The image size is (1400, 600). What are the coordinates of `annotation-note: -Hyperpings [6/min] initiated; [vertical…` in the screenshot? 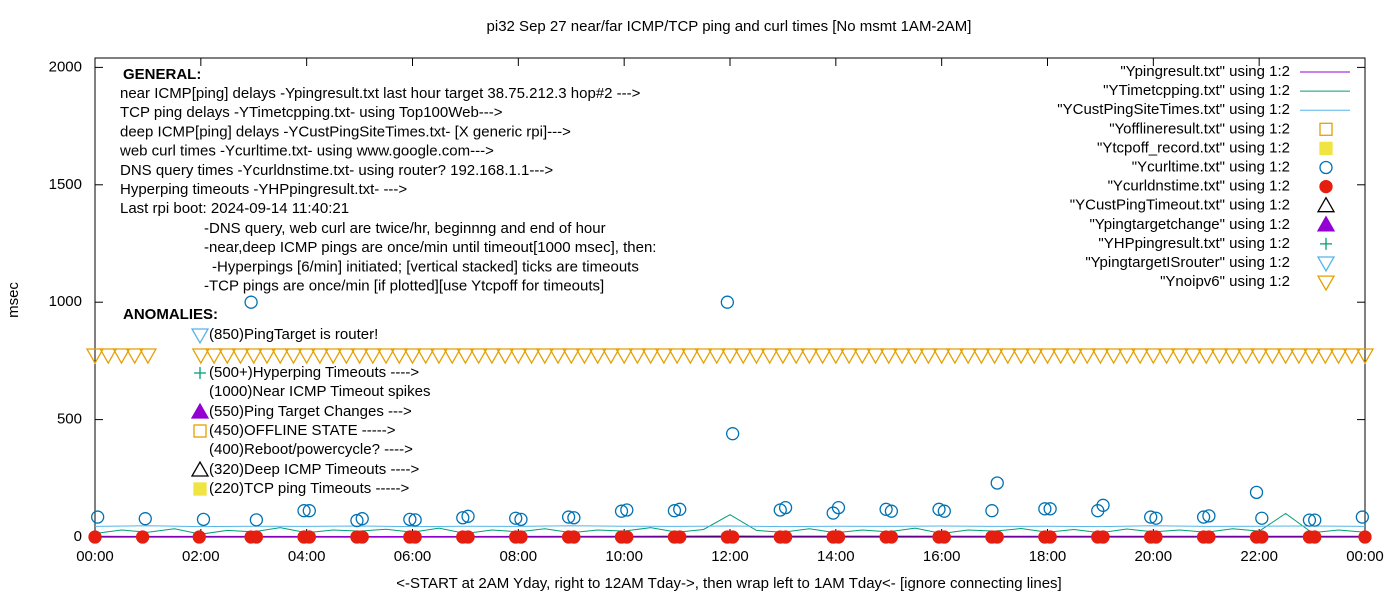 It's located at (425, 266).